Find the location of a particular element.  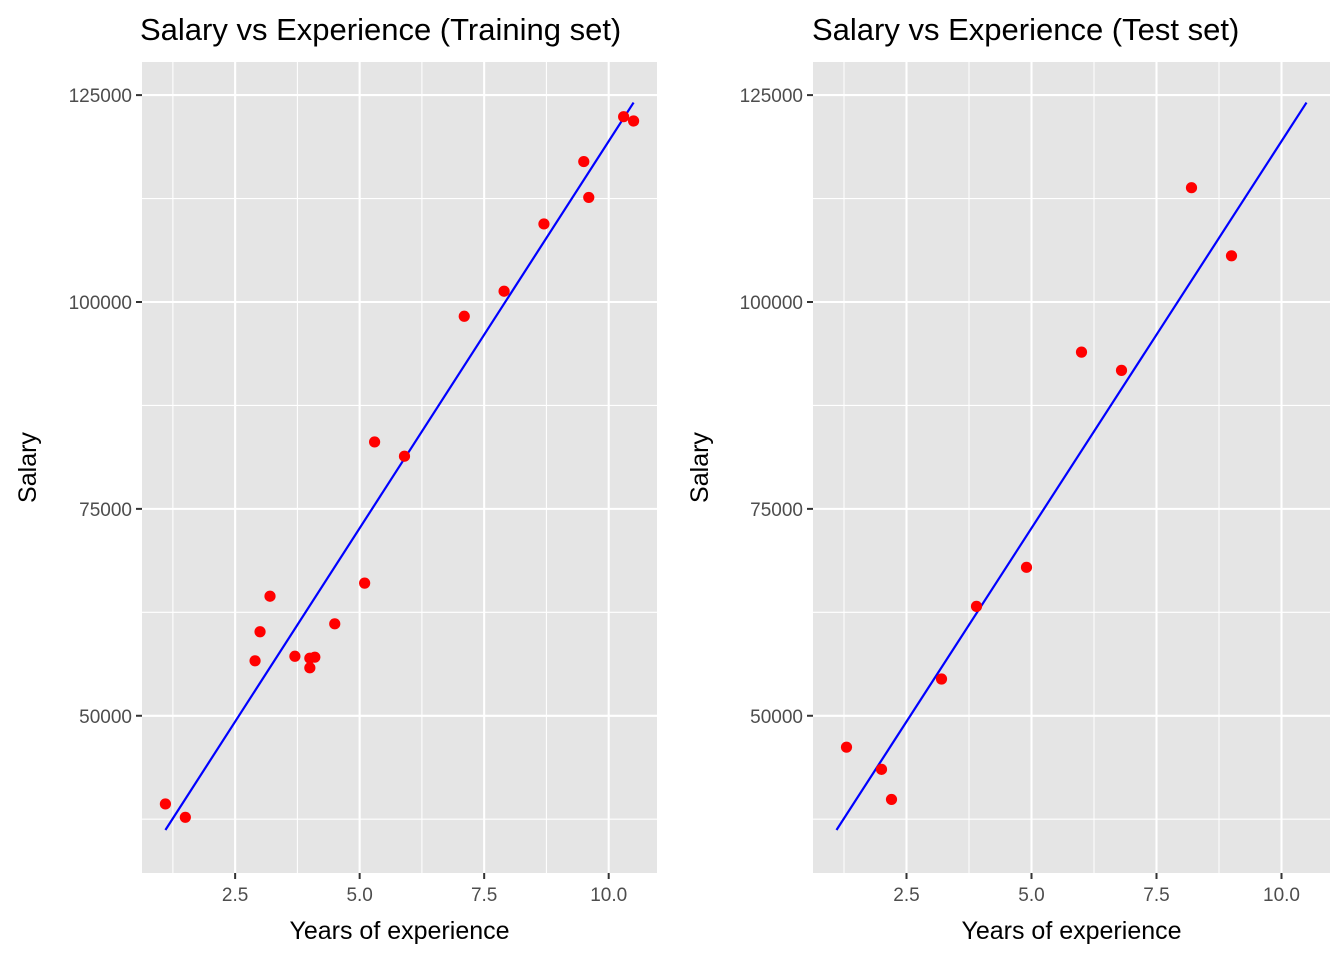

x-axis-label-test: Years of experience is located at coordinates (1071, 931).